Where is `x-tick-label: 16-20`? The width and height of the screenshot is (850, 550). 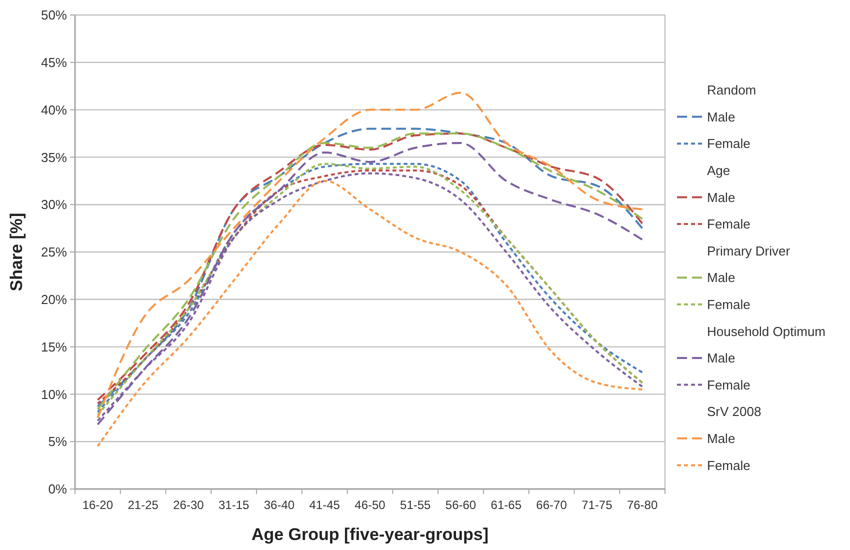 x-tick-label: 16-20 is located at coordinates (98, 505).